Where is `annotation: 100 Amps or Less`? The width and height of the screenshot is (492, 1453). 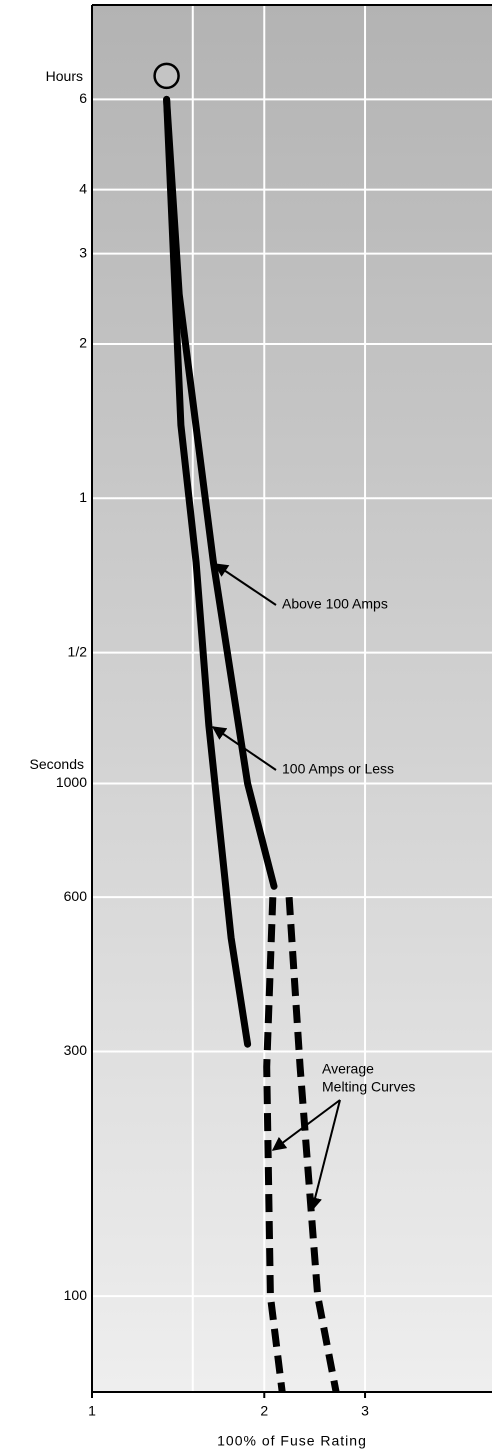
annotation: 100 Amps or Less is located at coordinates (338, 769).